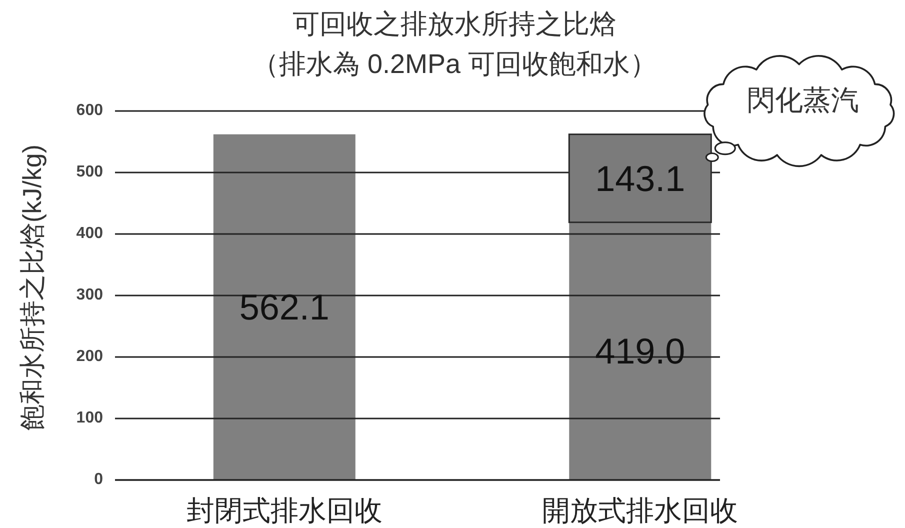 The width and height of the screenshot is (905, 528). What do you see at coordinates (90, 172) in the screenshot?
I see `y-tick-label: 500` at bounding box center [90, 172].